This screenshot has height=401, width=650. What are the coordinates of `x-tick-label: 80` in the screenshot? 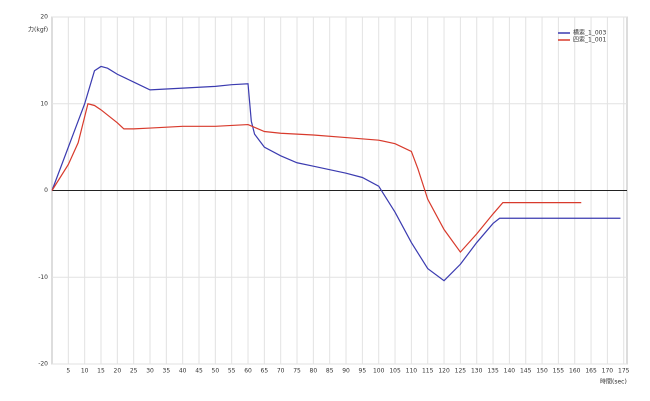 It's located at (314, 371).